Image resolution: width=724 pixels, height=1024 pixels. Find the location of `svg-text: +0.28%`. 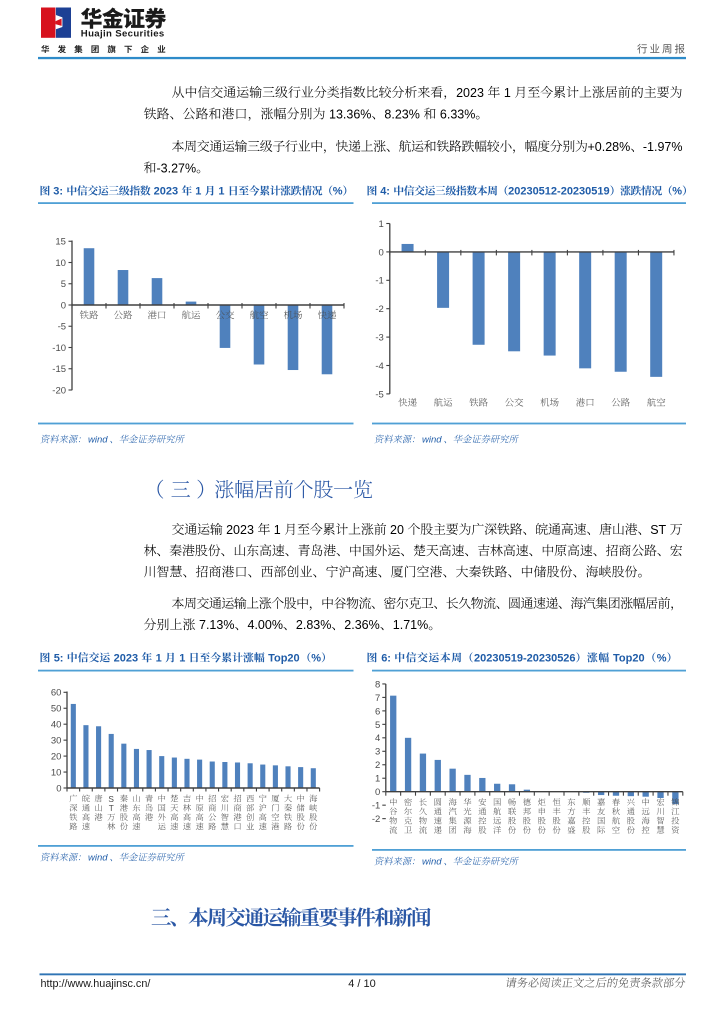

svg-text: +0.28% is located at coordinates (609, 147).